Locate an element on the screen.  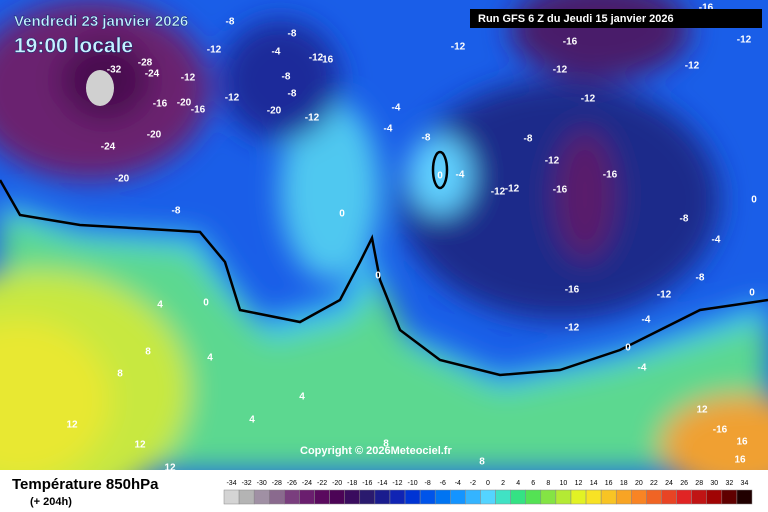
scale-label: -28 is located at coordinates (277, 483).